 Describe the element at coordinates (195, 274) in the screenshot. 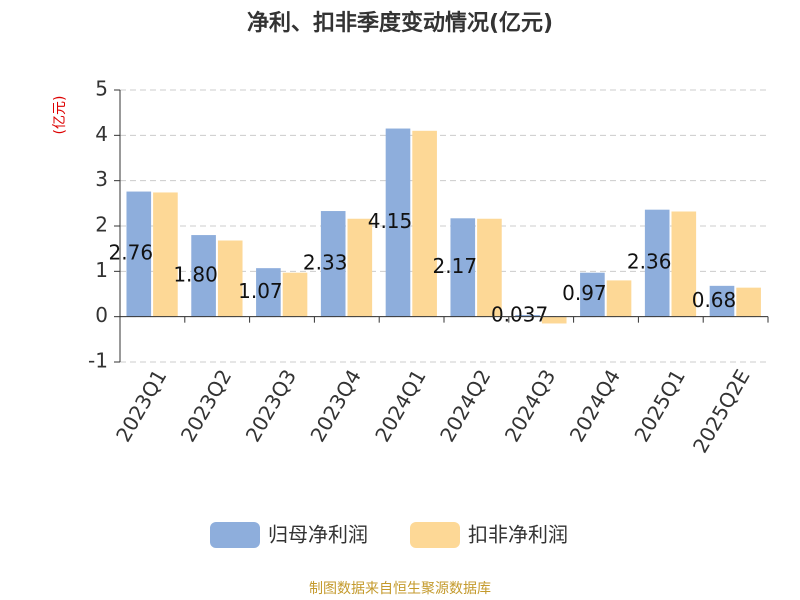

I see `data-label: 1.80` at that location.